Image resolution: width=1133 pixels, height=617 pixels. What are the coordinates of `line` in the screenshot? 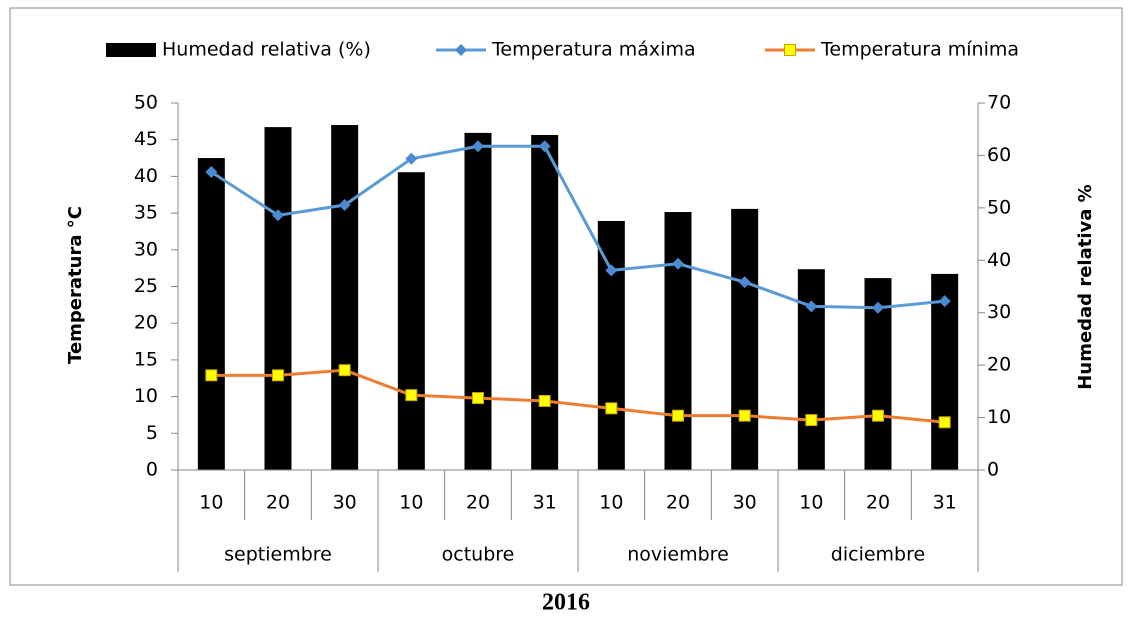 It's located at (578, 396).